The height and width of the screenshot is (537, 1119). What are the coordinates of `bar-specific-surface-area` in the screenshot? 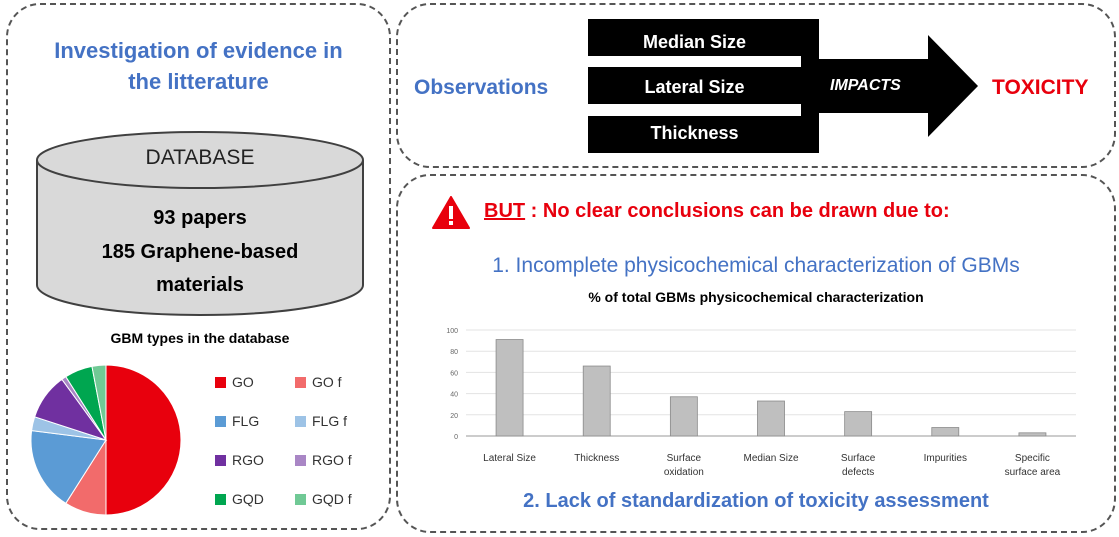 It's located at (1032, 434).